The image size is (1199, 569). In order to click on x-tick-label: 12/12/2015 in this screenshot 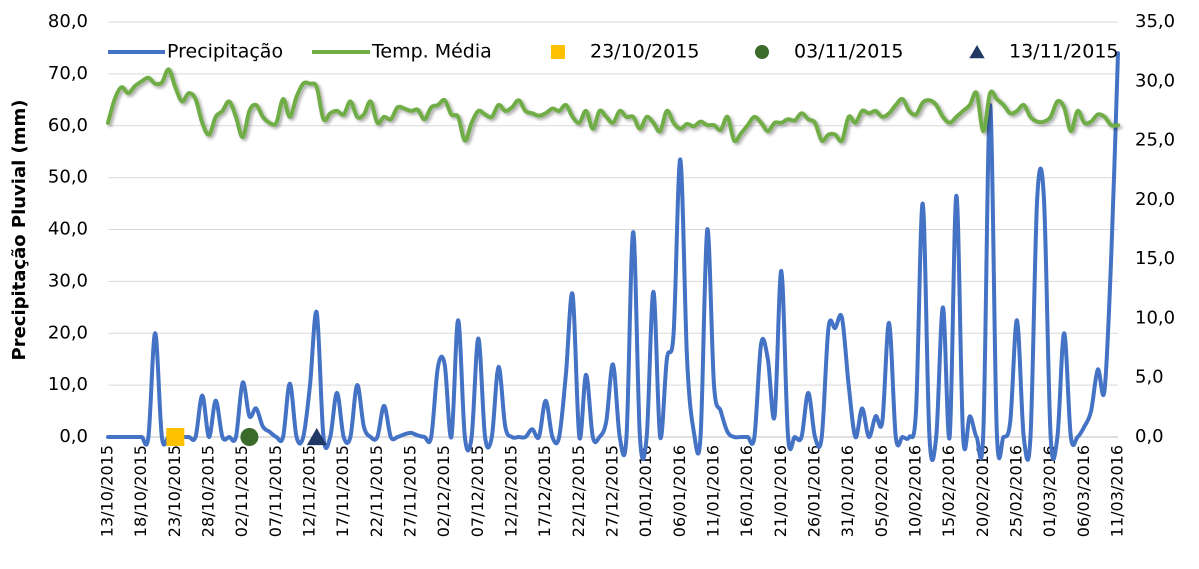, I will do `click(511, 491)`.